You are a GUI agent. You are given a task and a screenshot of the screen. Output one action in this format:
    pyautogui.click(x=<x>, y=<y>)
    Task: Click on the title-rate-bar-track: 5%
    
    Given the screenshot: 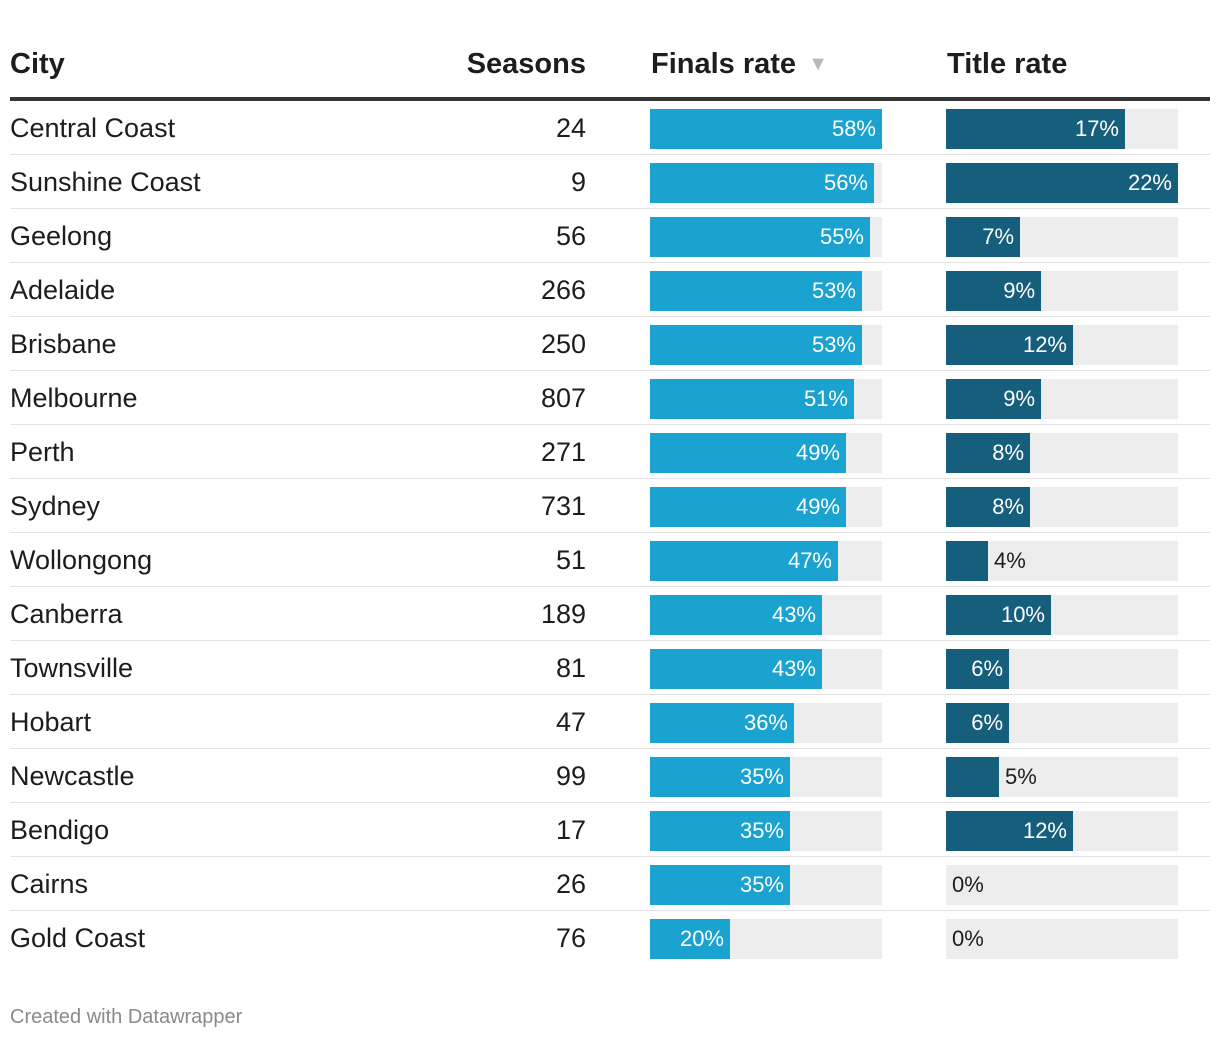 What is the action you would take?
    pyautogui.click(x=1062, y=777)
    